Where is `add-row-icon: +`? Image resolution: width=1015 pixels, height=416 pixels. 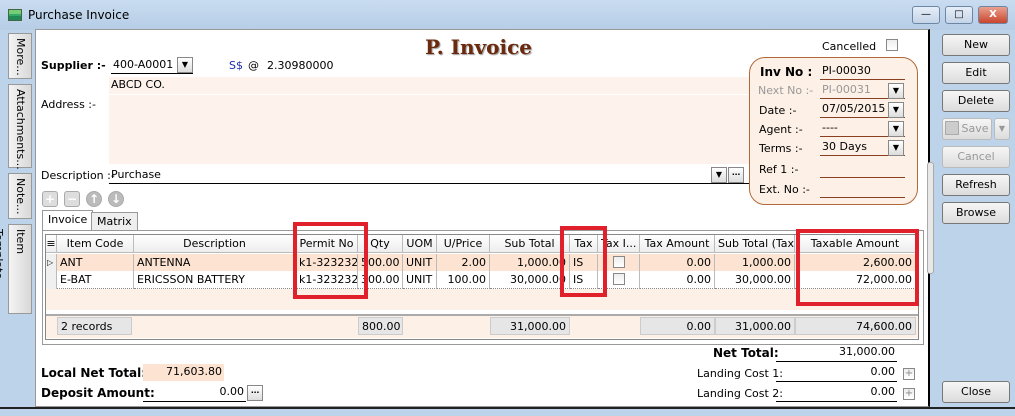
add-row-icon: + is located at coordinates (50, 199).